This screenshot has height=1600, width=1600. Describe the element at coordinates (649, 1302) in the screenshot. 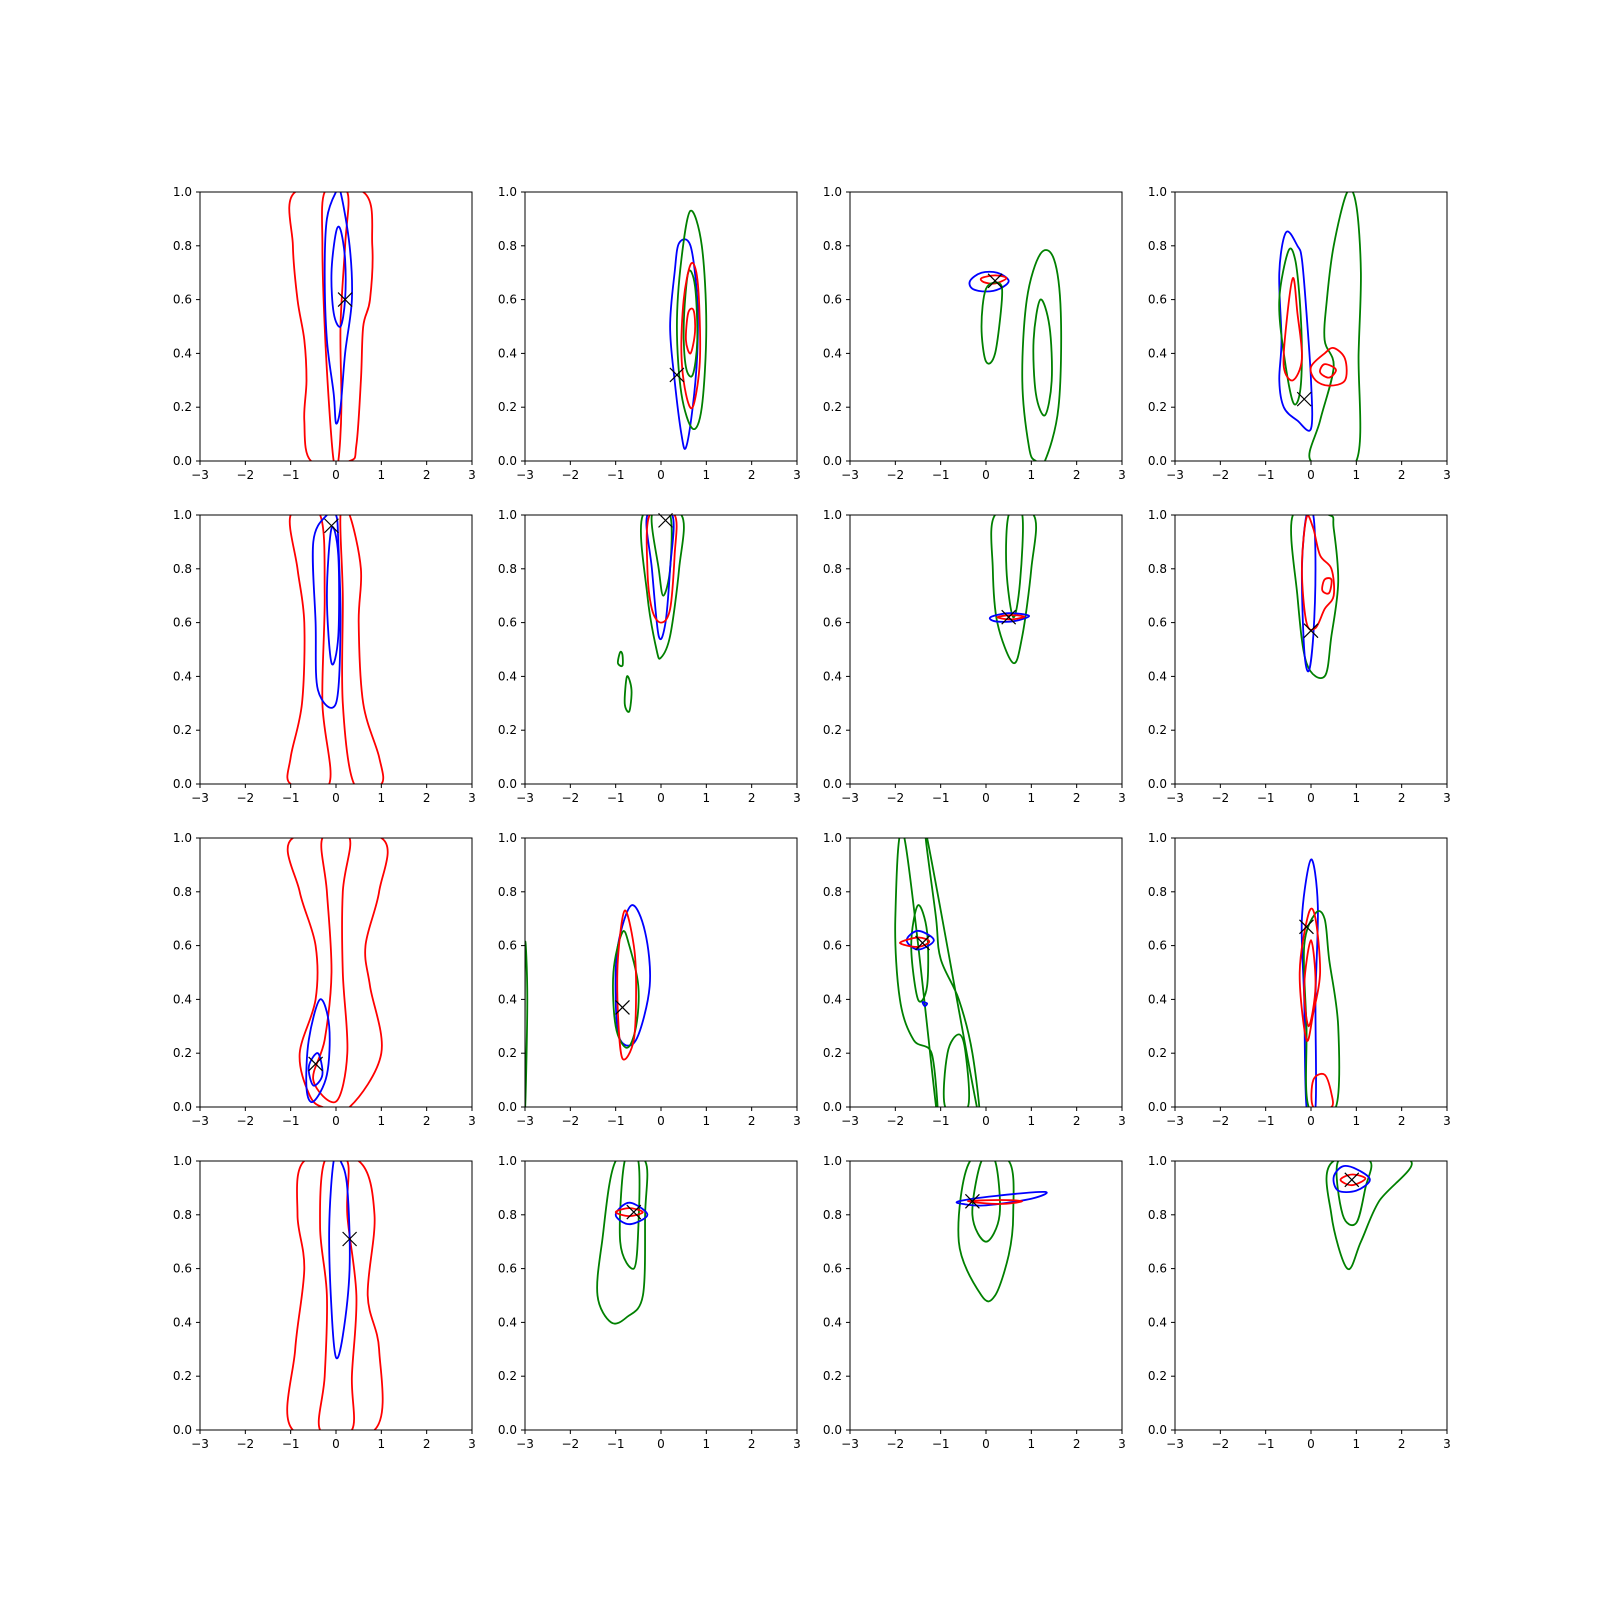

I see `subplot-r4c2: −3 −2 −1 0 1 2 3 0.0 0.2 0.4 0.6 0.8 1.0` at that location.